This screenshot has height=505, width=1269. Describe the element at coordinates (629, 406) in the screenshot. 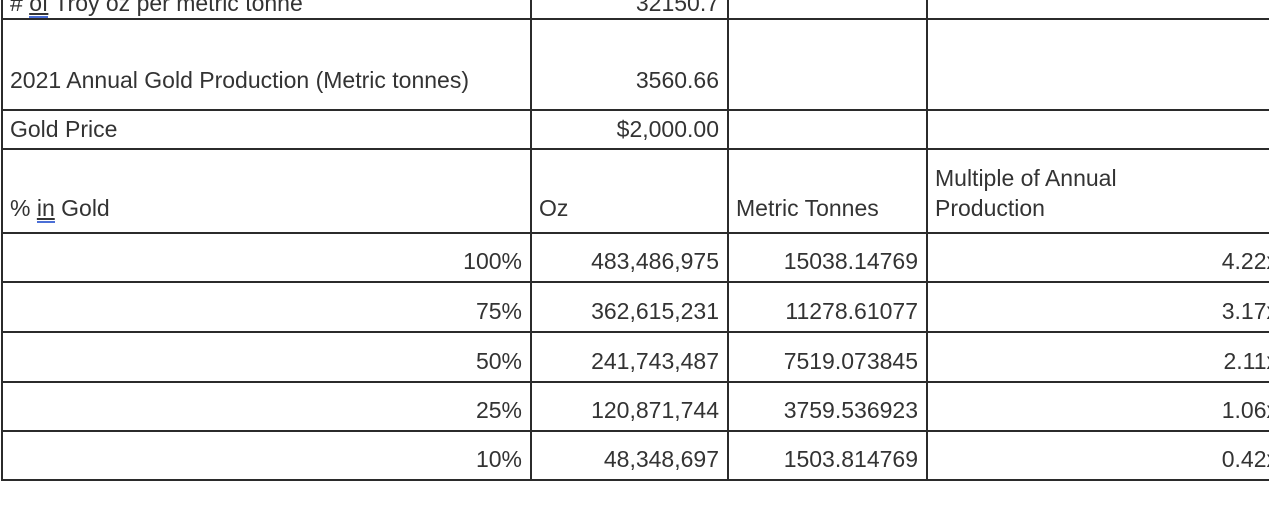

I see `cell-oz: 120,871,744` at that location.